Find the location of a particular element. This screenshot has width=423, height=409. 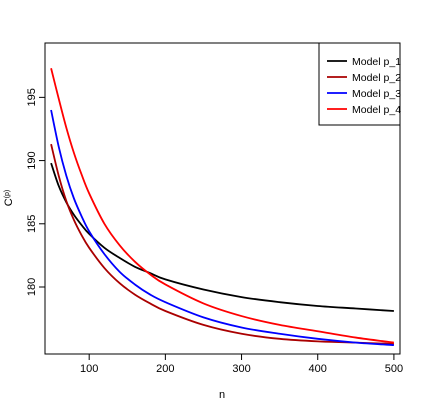

y-axis-title-main: C is located at coordinates (9, 202).